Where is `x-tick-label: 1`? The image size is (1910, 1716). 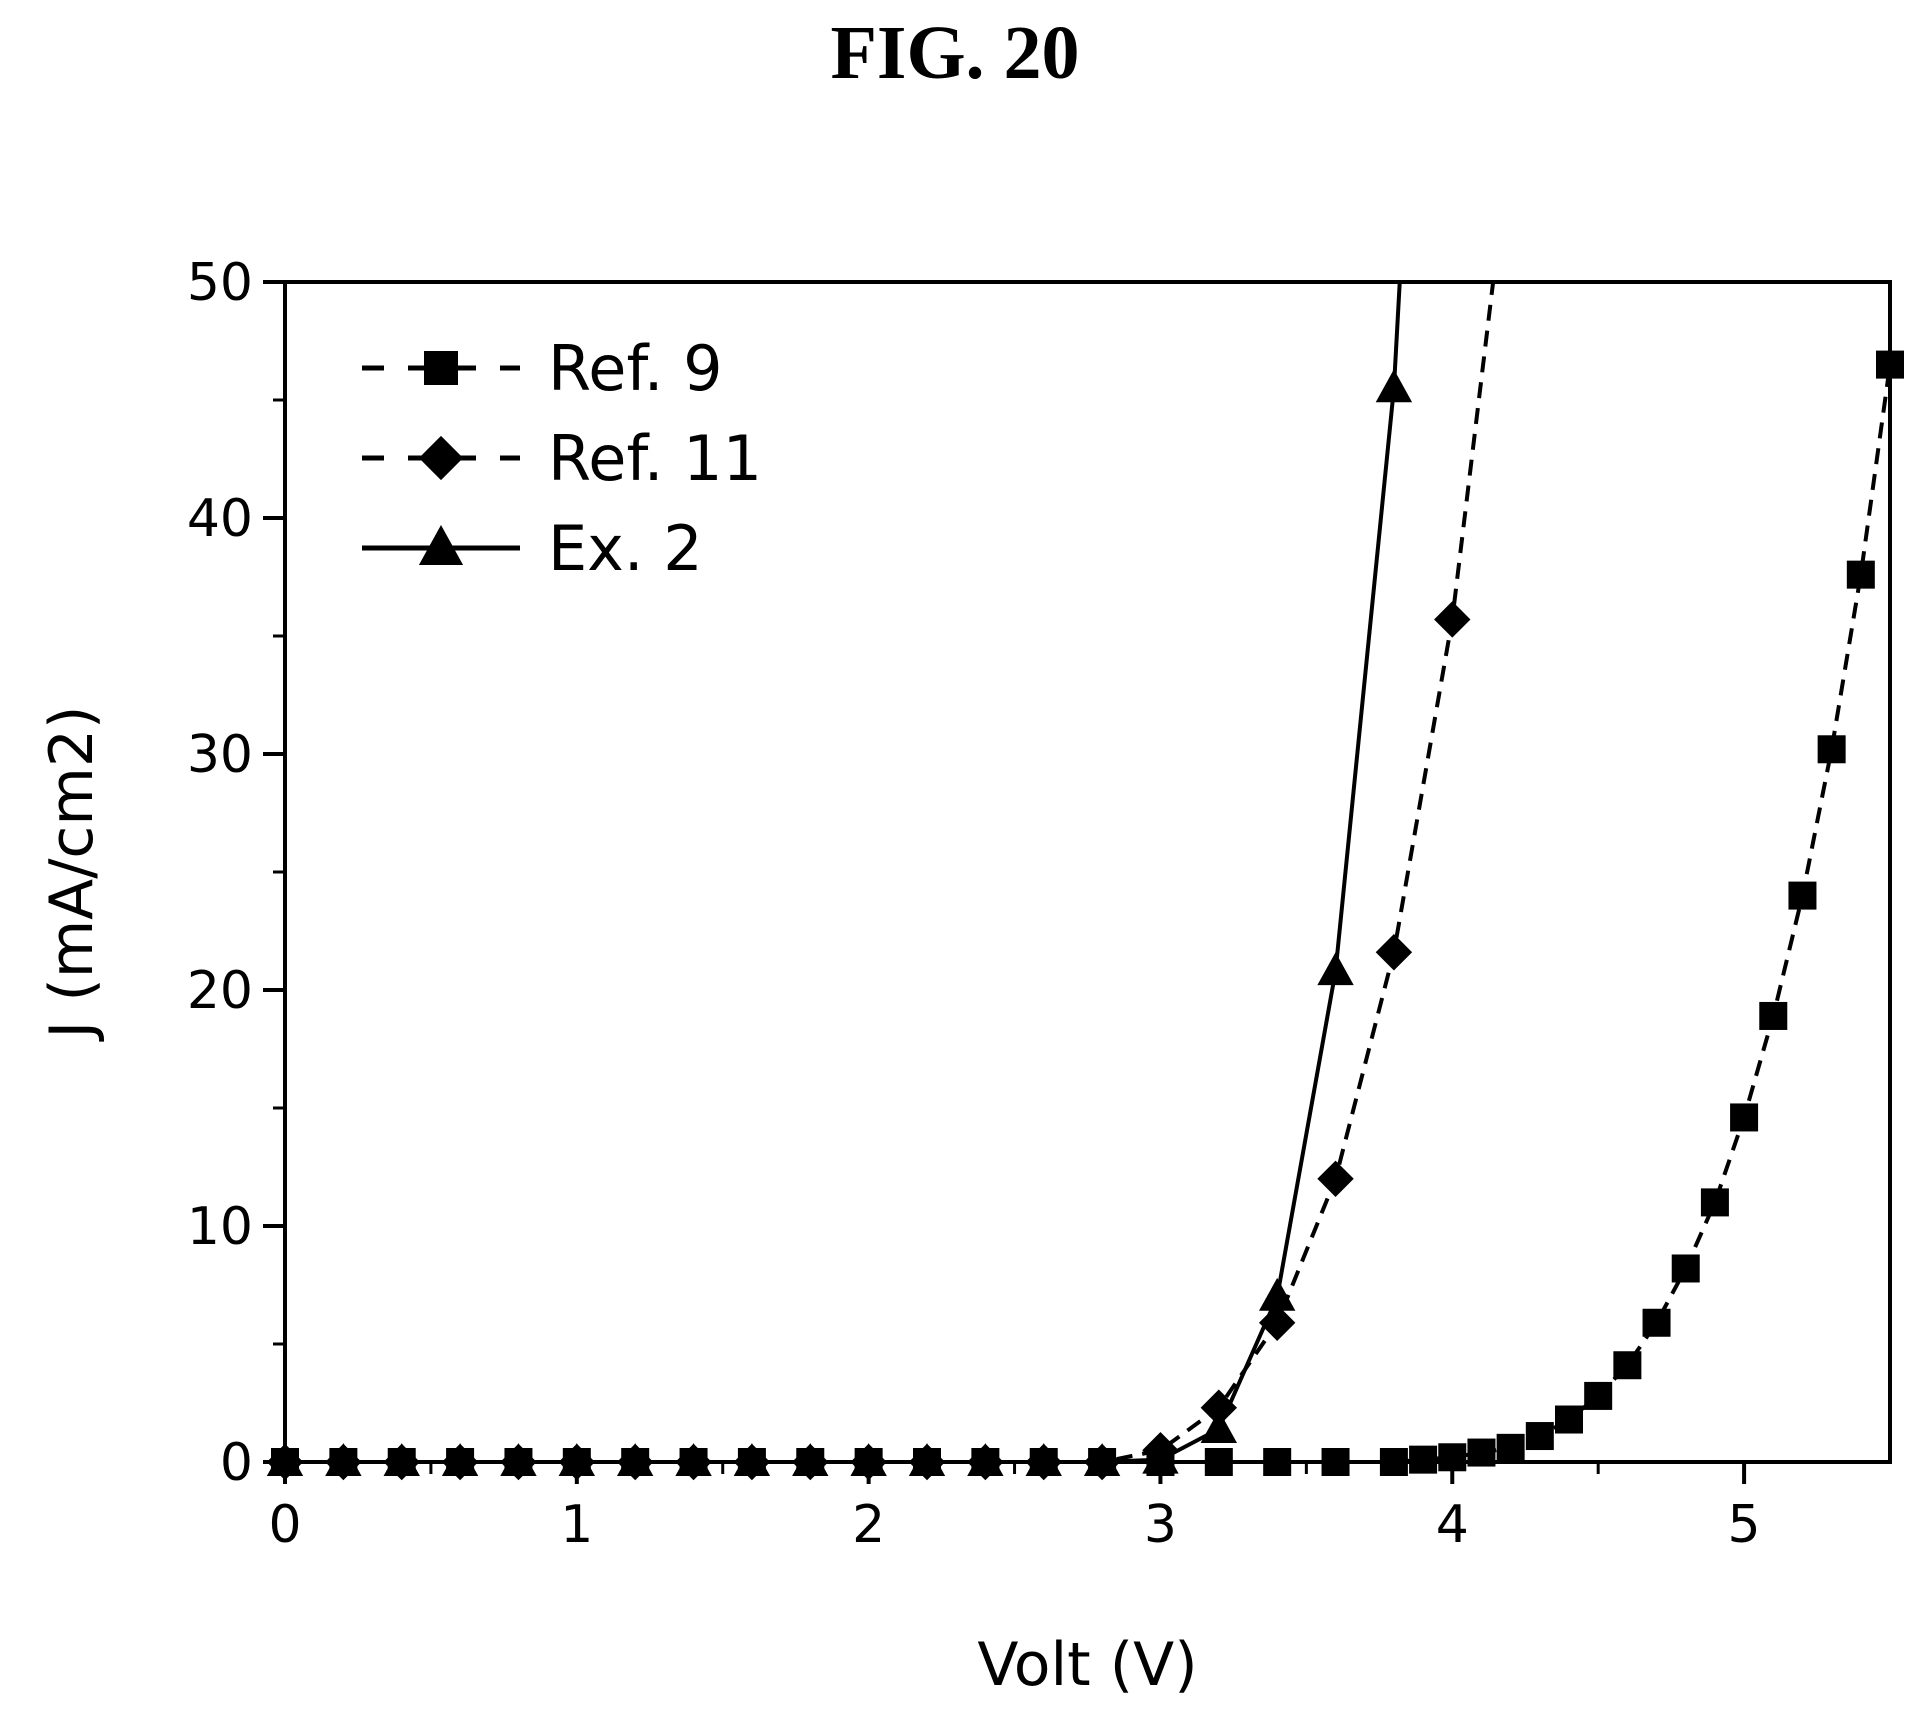
x-tick-label: 1 is located at coordinates (576, 1525).